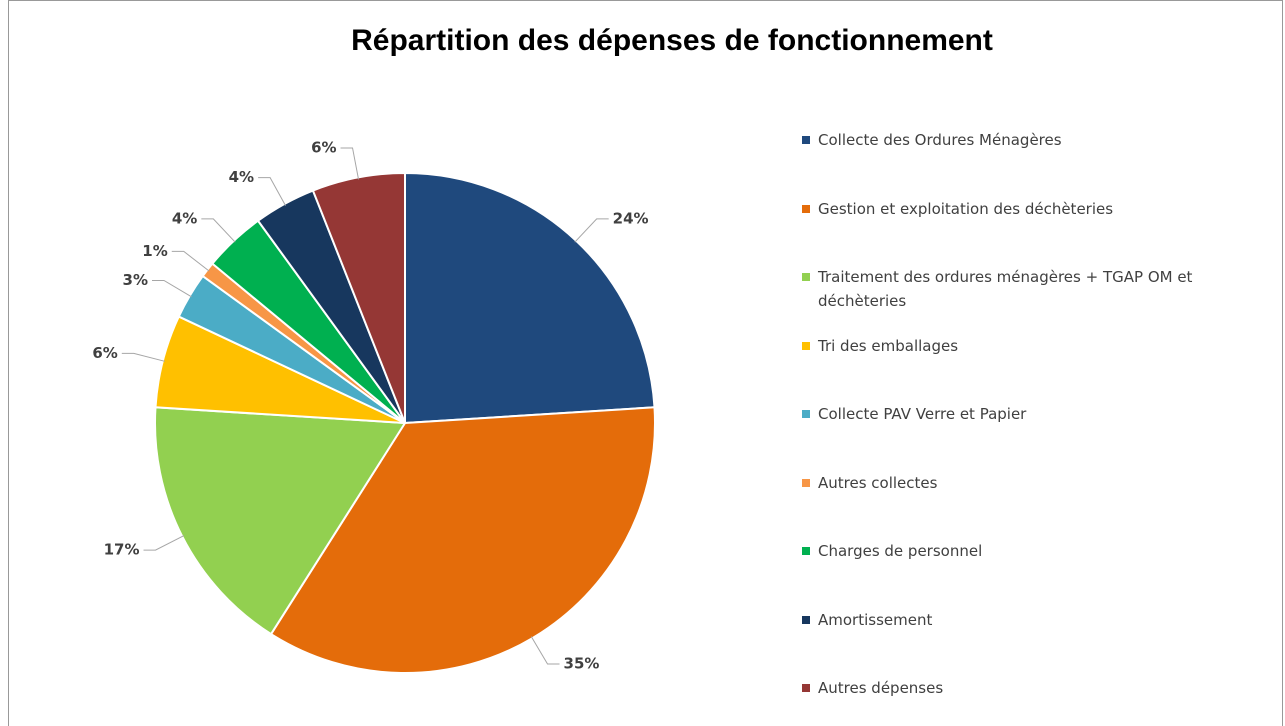 Image resolution: width=1285 pixels, height=726 pixels. I want to click on legend-item: Autres dépenses, so click(871, 688).